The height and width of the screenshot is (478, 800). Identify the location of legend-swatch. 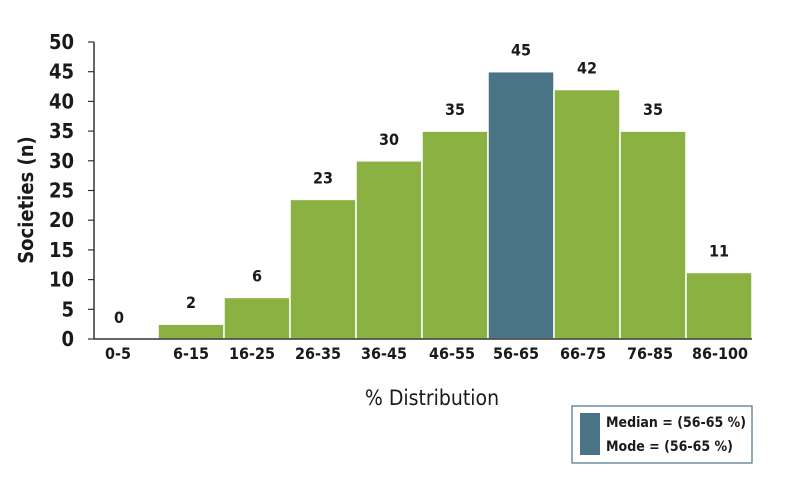
(590, 434).